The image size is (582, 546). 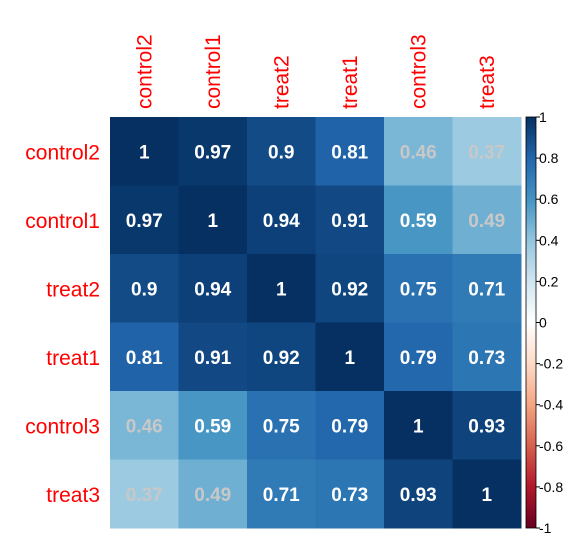 I want to click on cell-value-label: 0.9, so click(x=144, y=289).